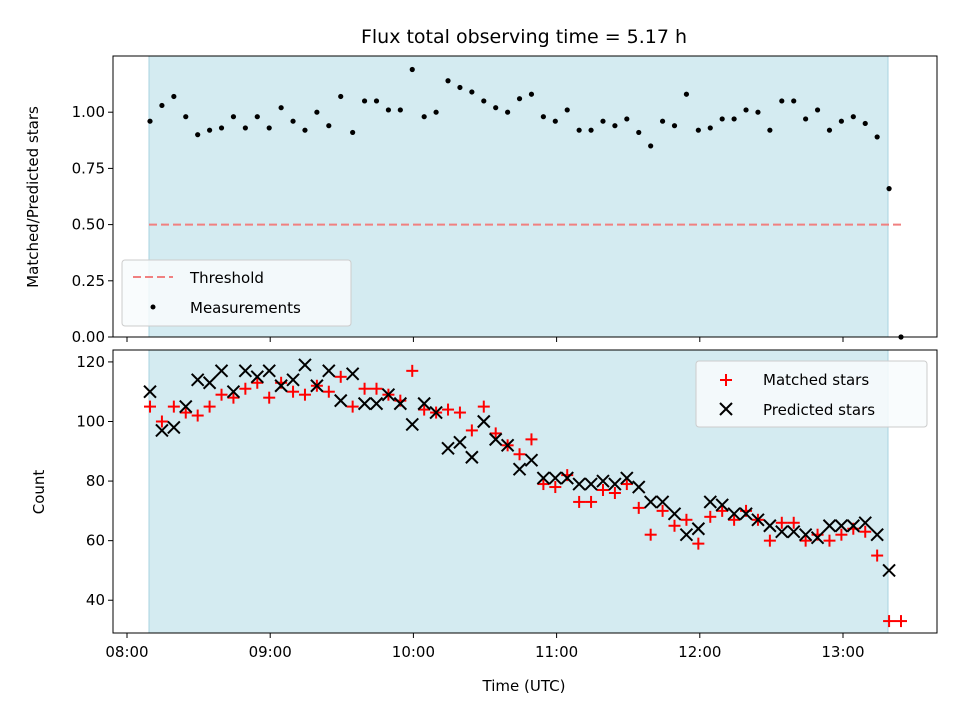  I want to click on top-y-tick-label: 0.00, so click(88, 337).